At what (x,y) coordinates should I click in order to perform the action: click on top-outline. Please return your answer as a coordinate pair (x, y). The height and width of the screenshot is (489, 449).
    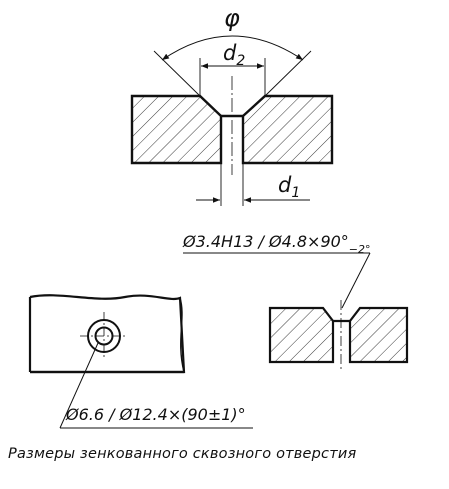
    Looking at the image, I should click on (232, 129).